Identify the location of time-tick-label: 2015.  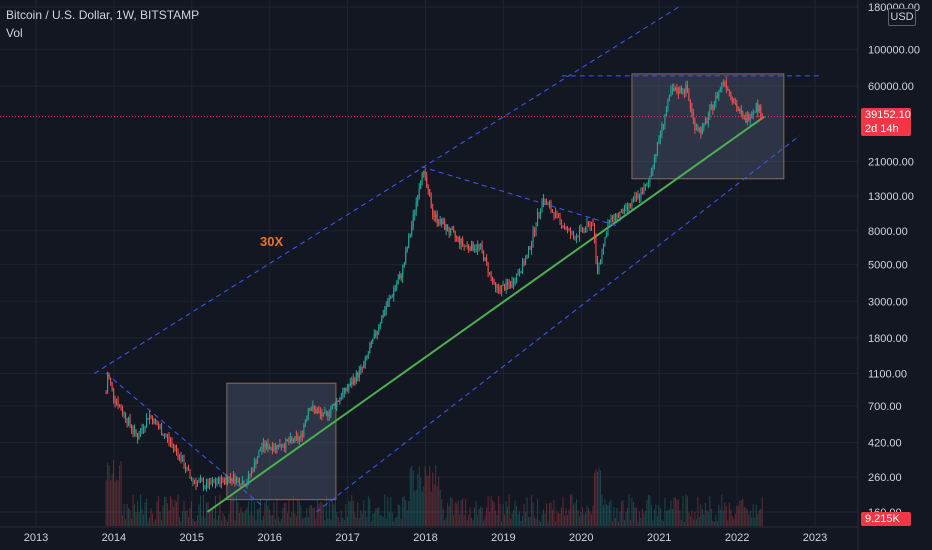
(192, 538).